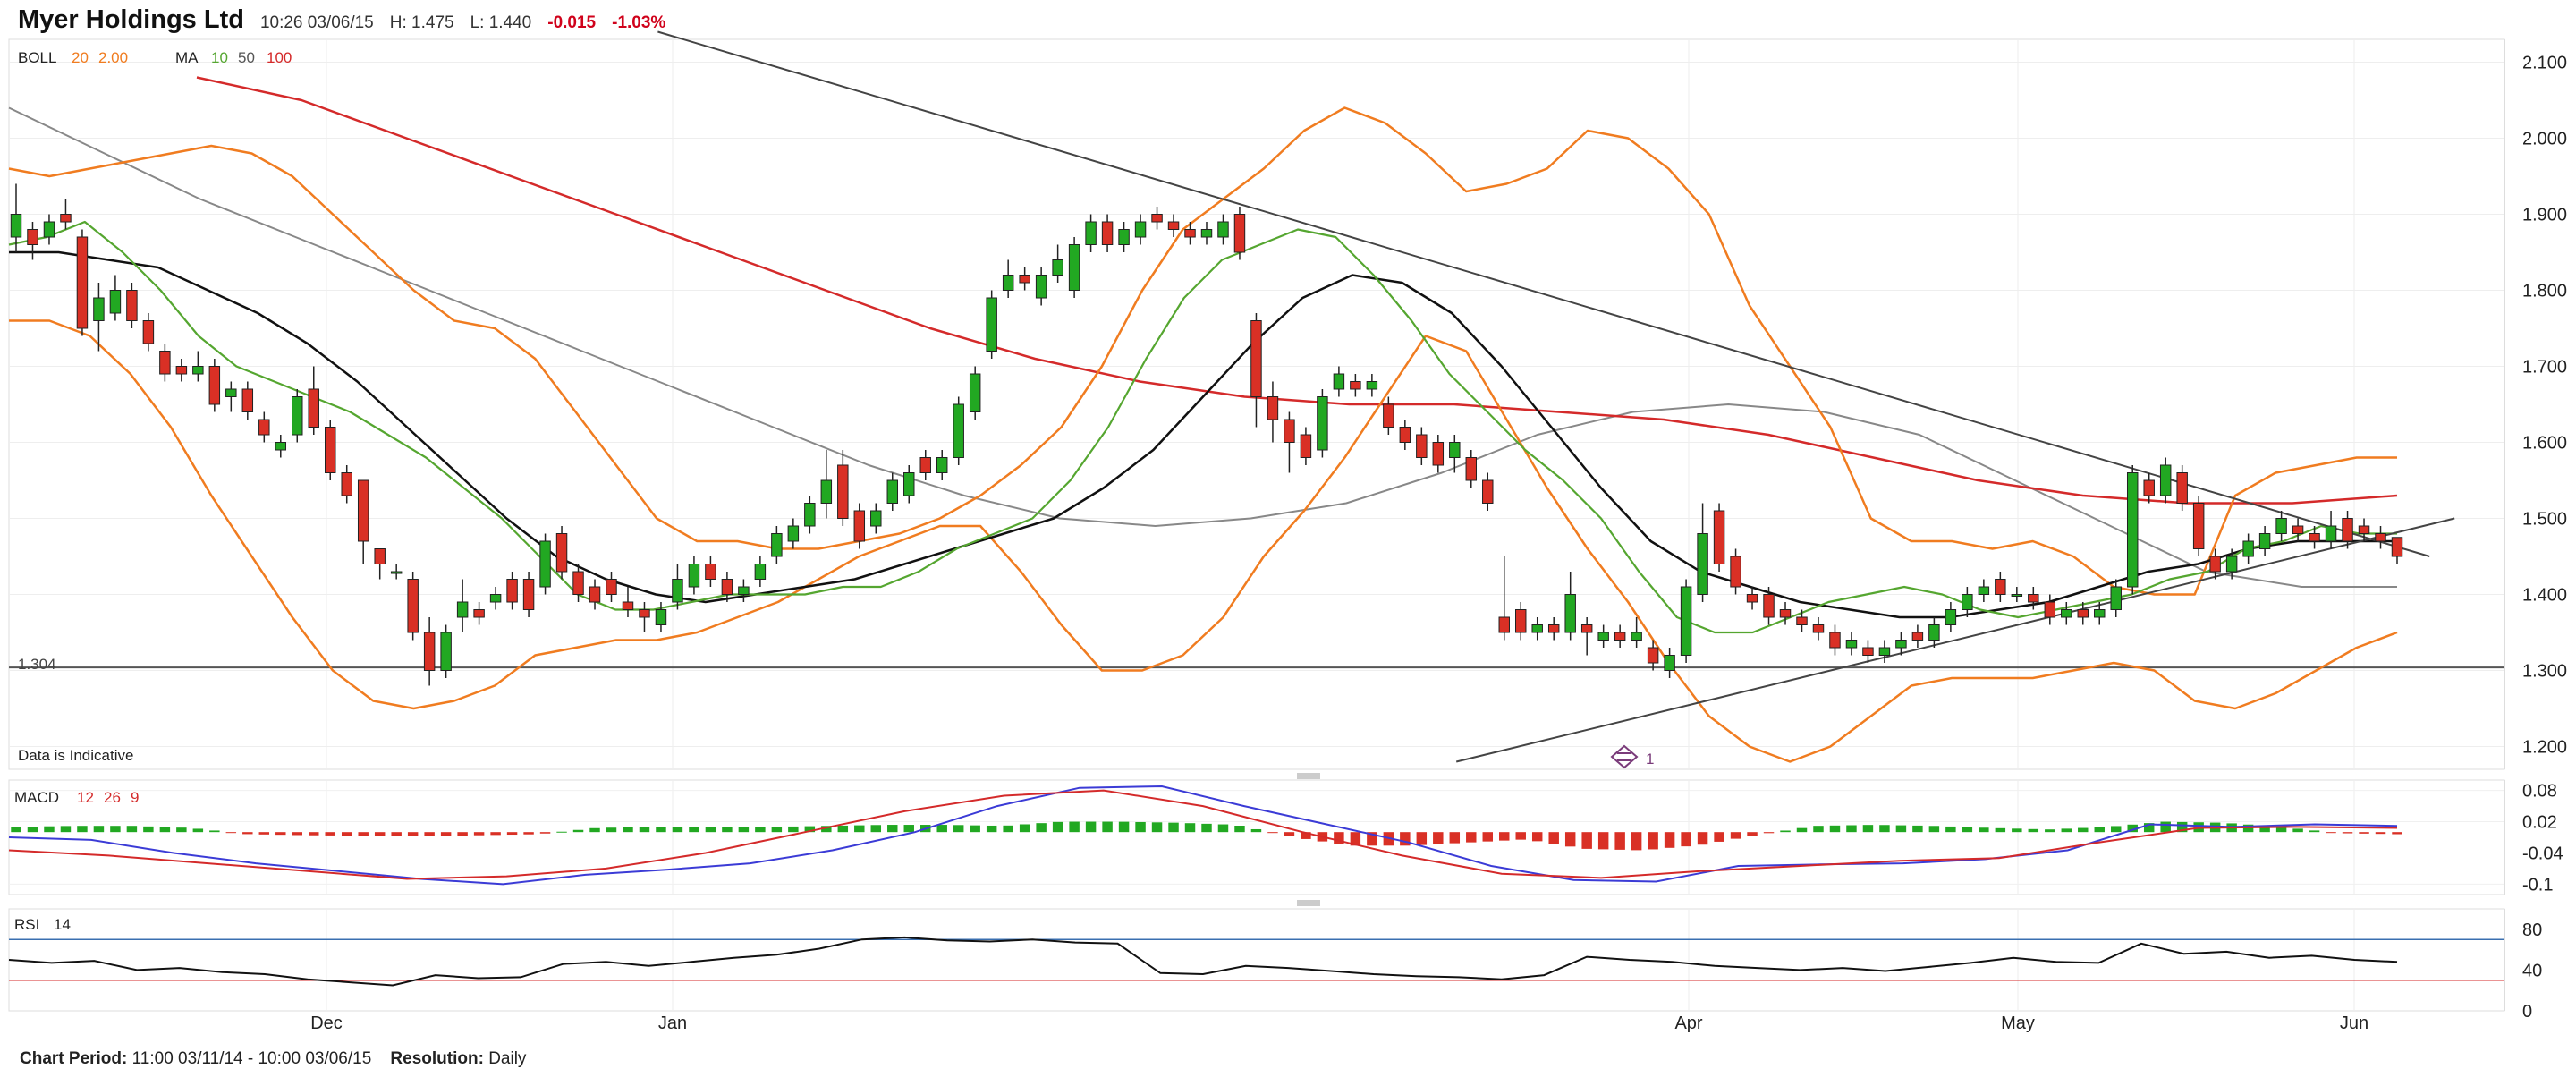 This screenshot has height=1069, width=2576. I want to click on macd-tick-label: 0.08, so click(2539, 792).